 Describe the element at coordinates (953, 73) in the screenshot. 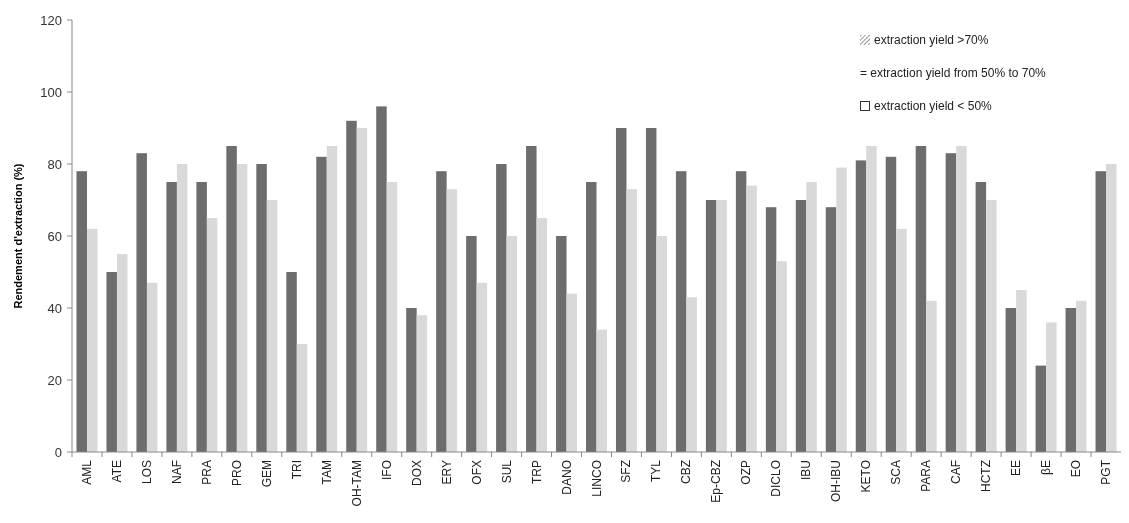

I see `annotation: = extraction yield from 50% to 70%` at that location.